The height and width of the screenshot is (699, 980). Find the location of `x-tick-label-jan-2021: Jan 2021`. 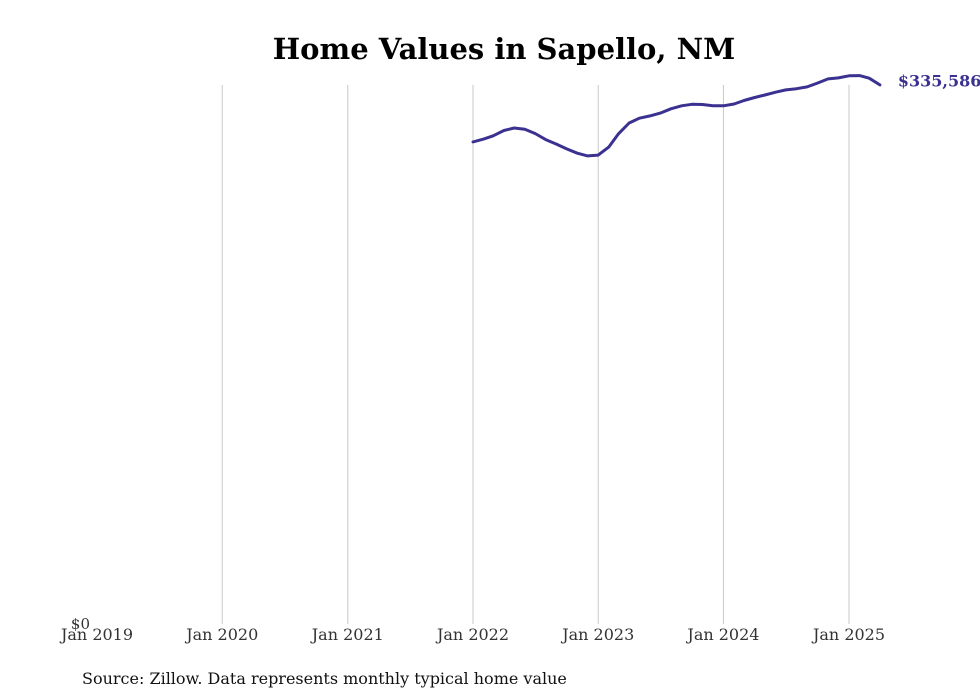

x-tick-label-jan-2021: Jan 2021 is located at coordinates (347, 634).